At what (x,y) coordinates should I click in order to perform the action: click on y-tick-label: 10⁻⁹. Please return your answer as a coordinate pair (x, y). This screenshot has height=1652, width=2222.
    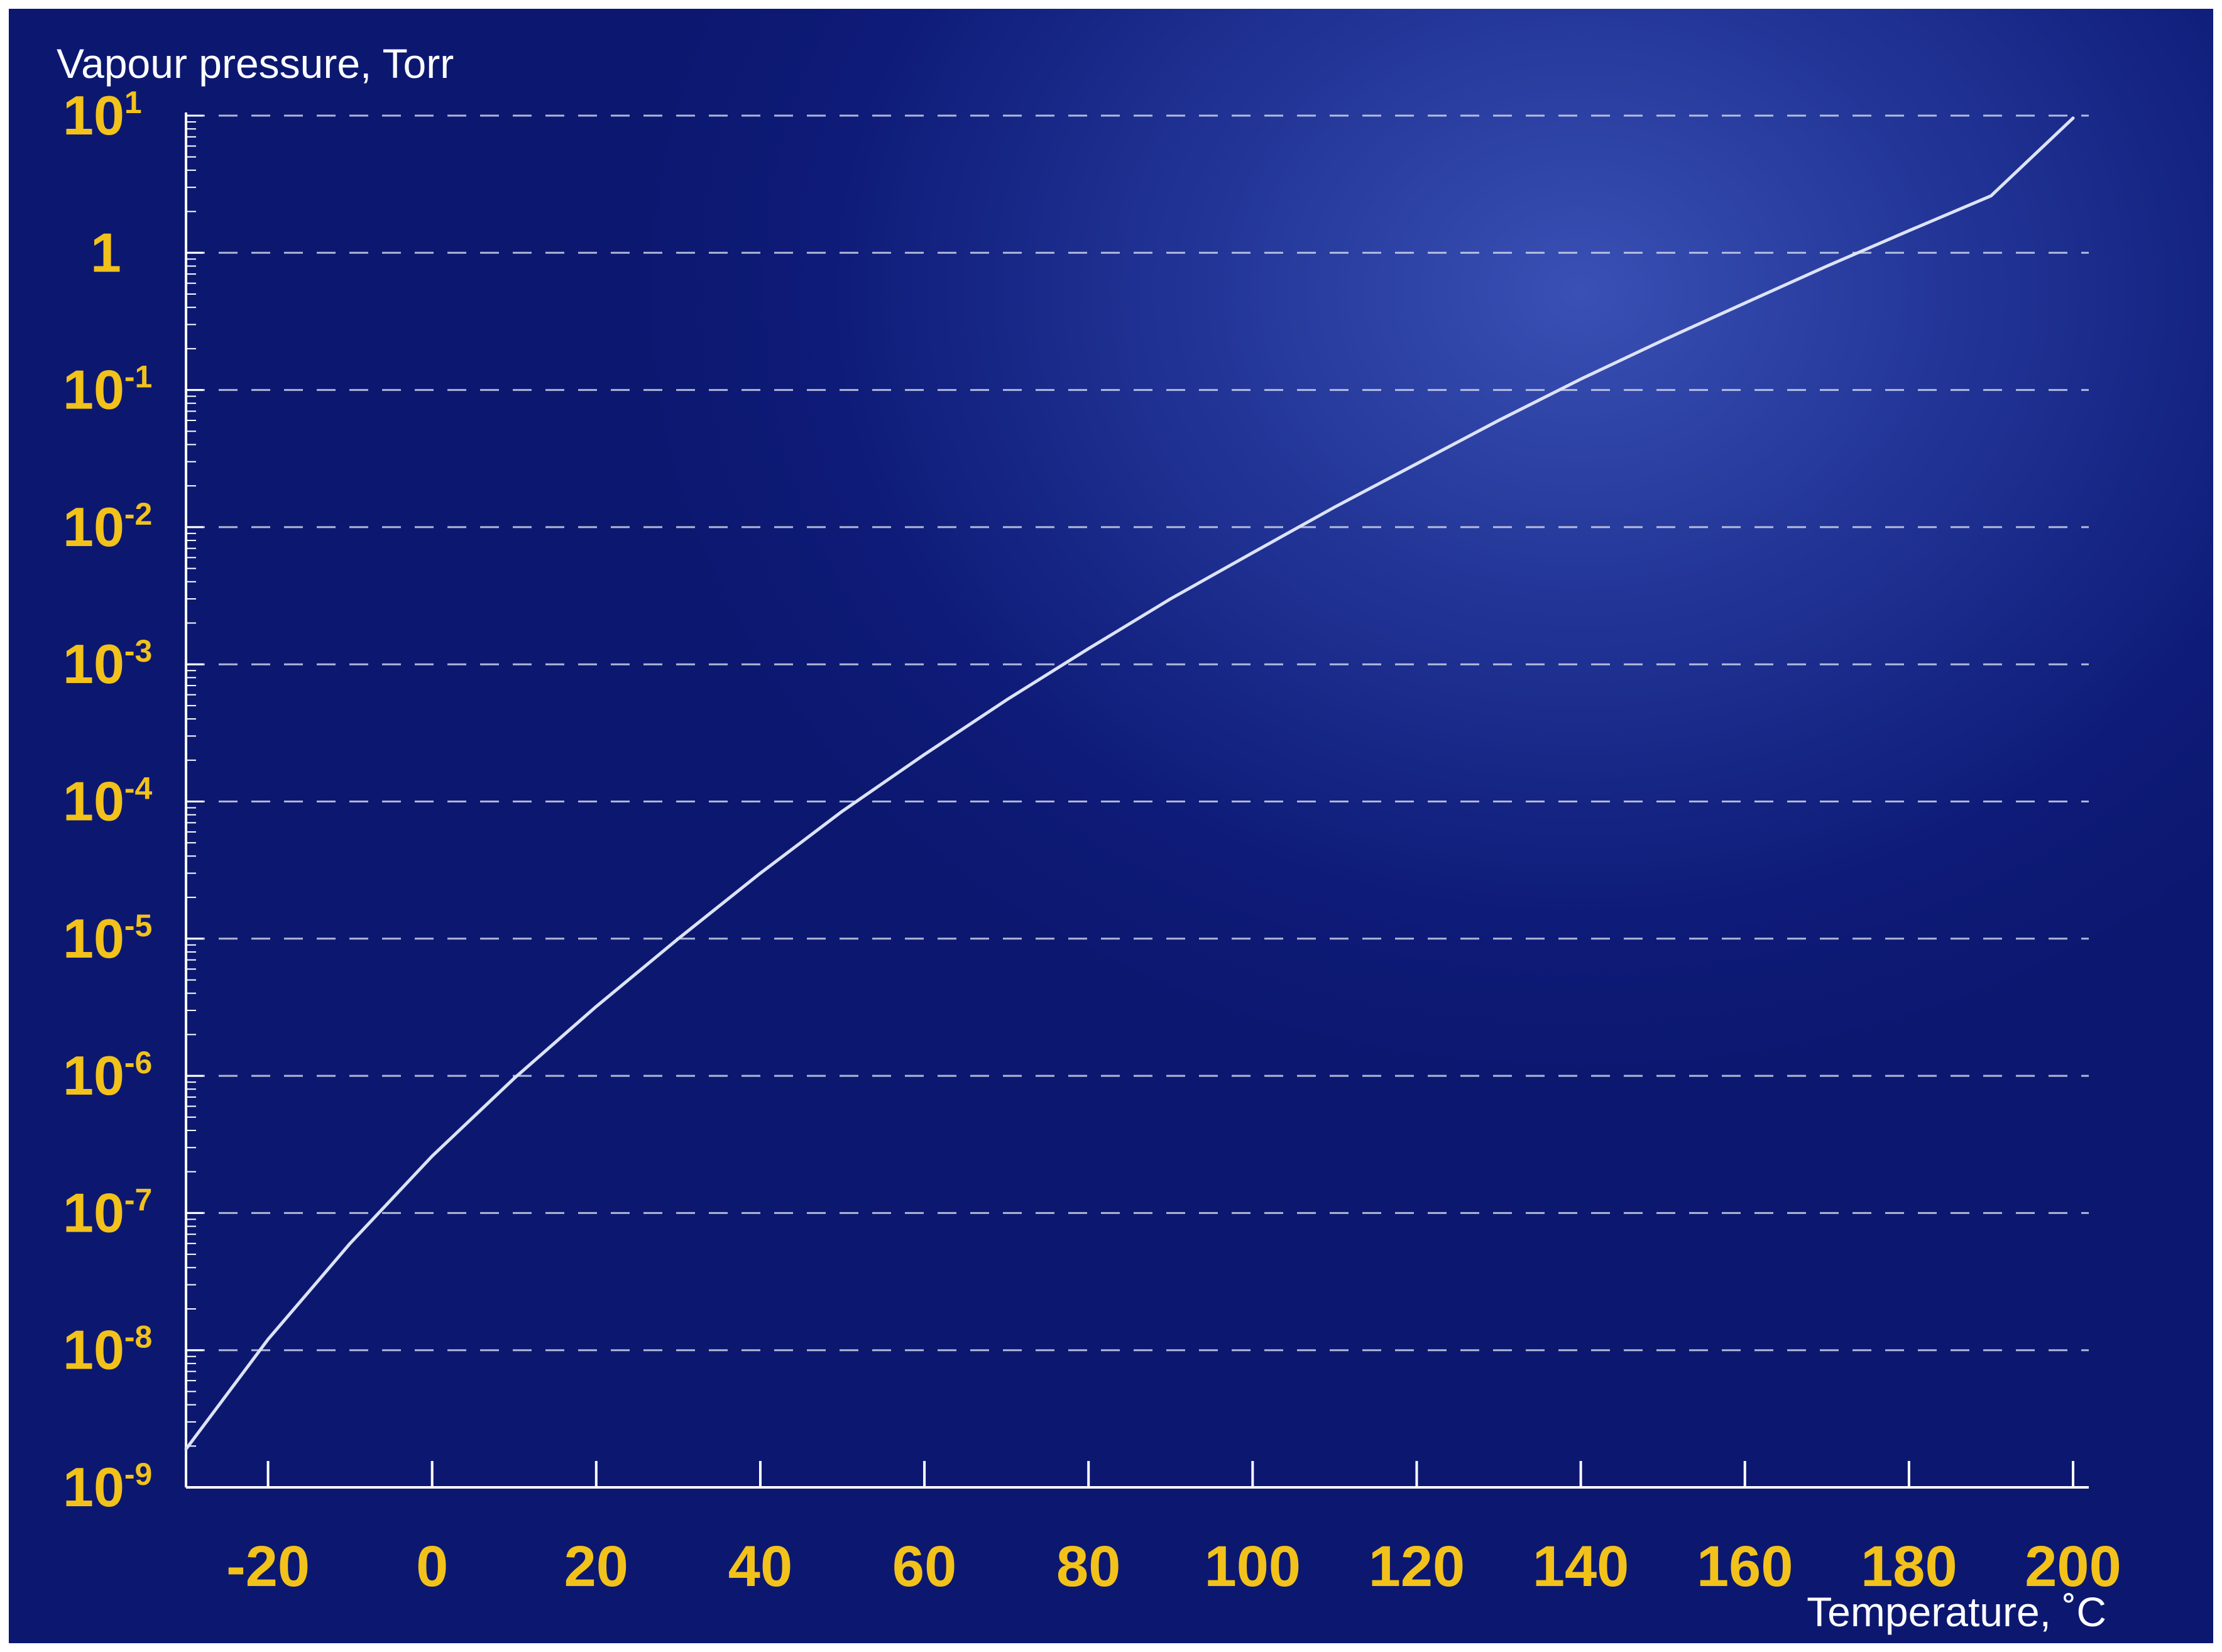
    Looking at the image, I should click on (107, 1487).